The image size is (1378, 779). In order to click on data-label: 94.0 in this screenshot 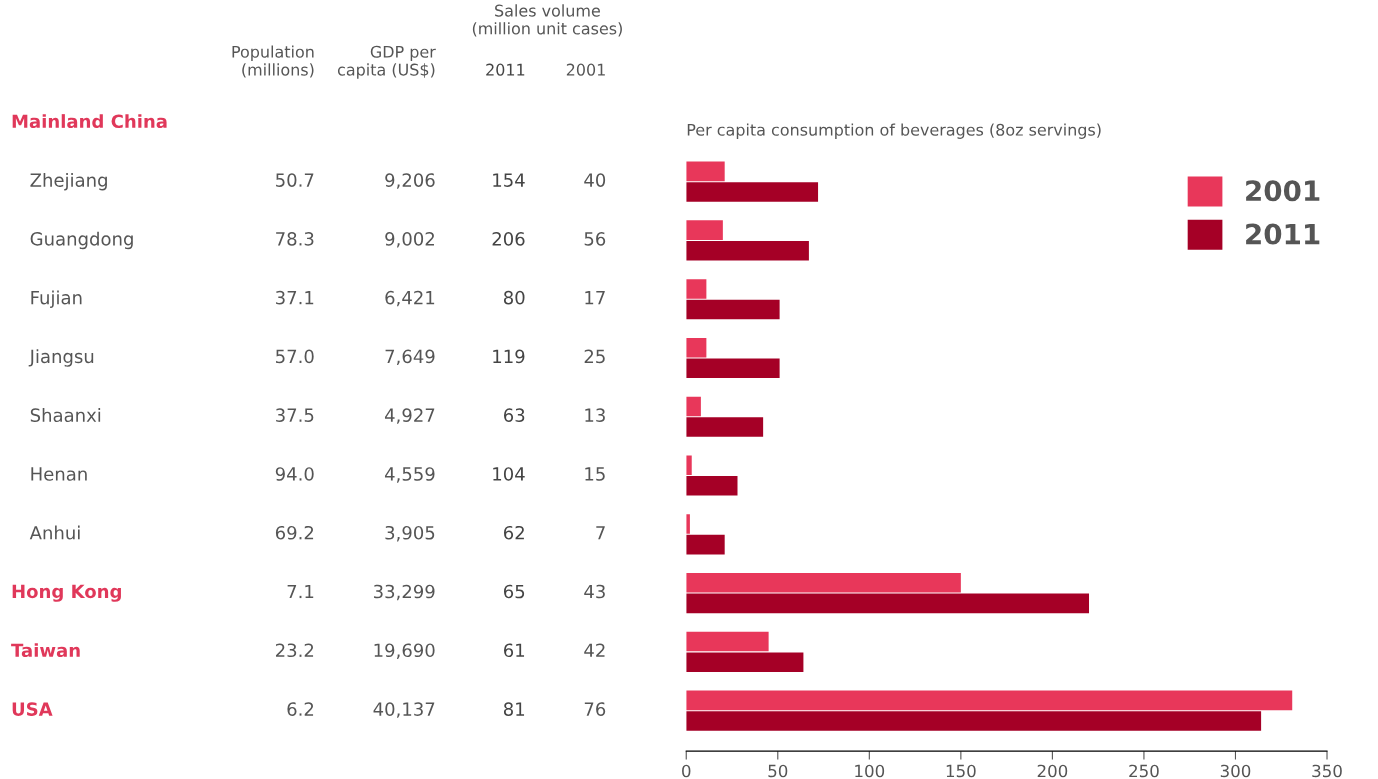, I will do `click(294, 474)`.